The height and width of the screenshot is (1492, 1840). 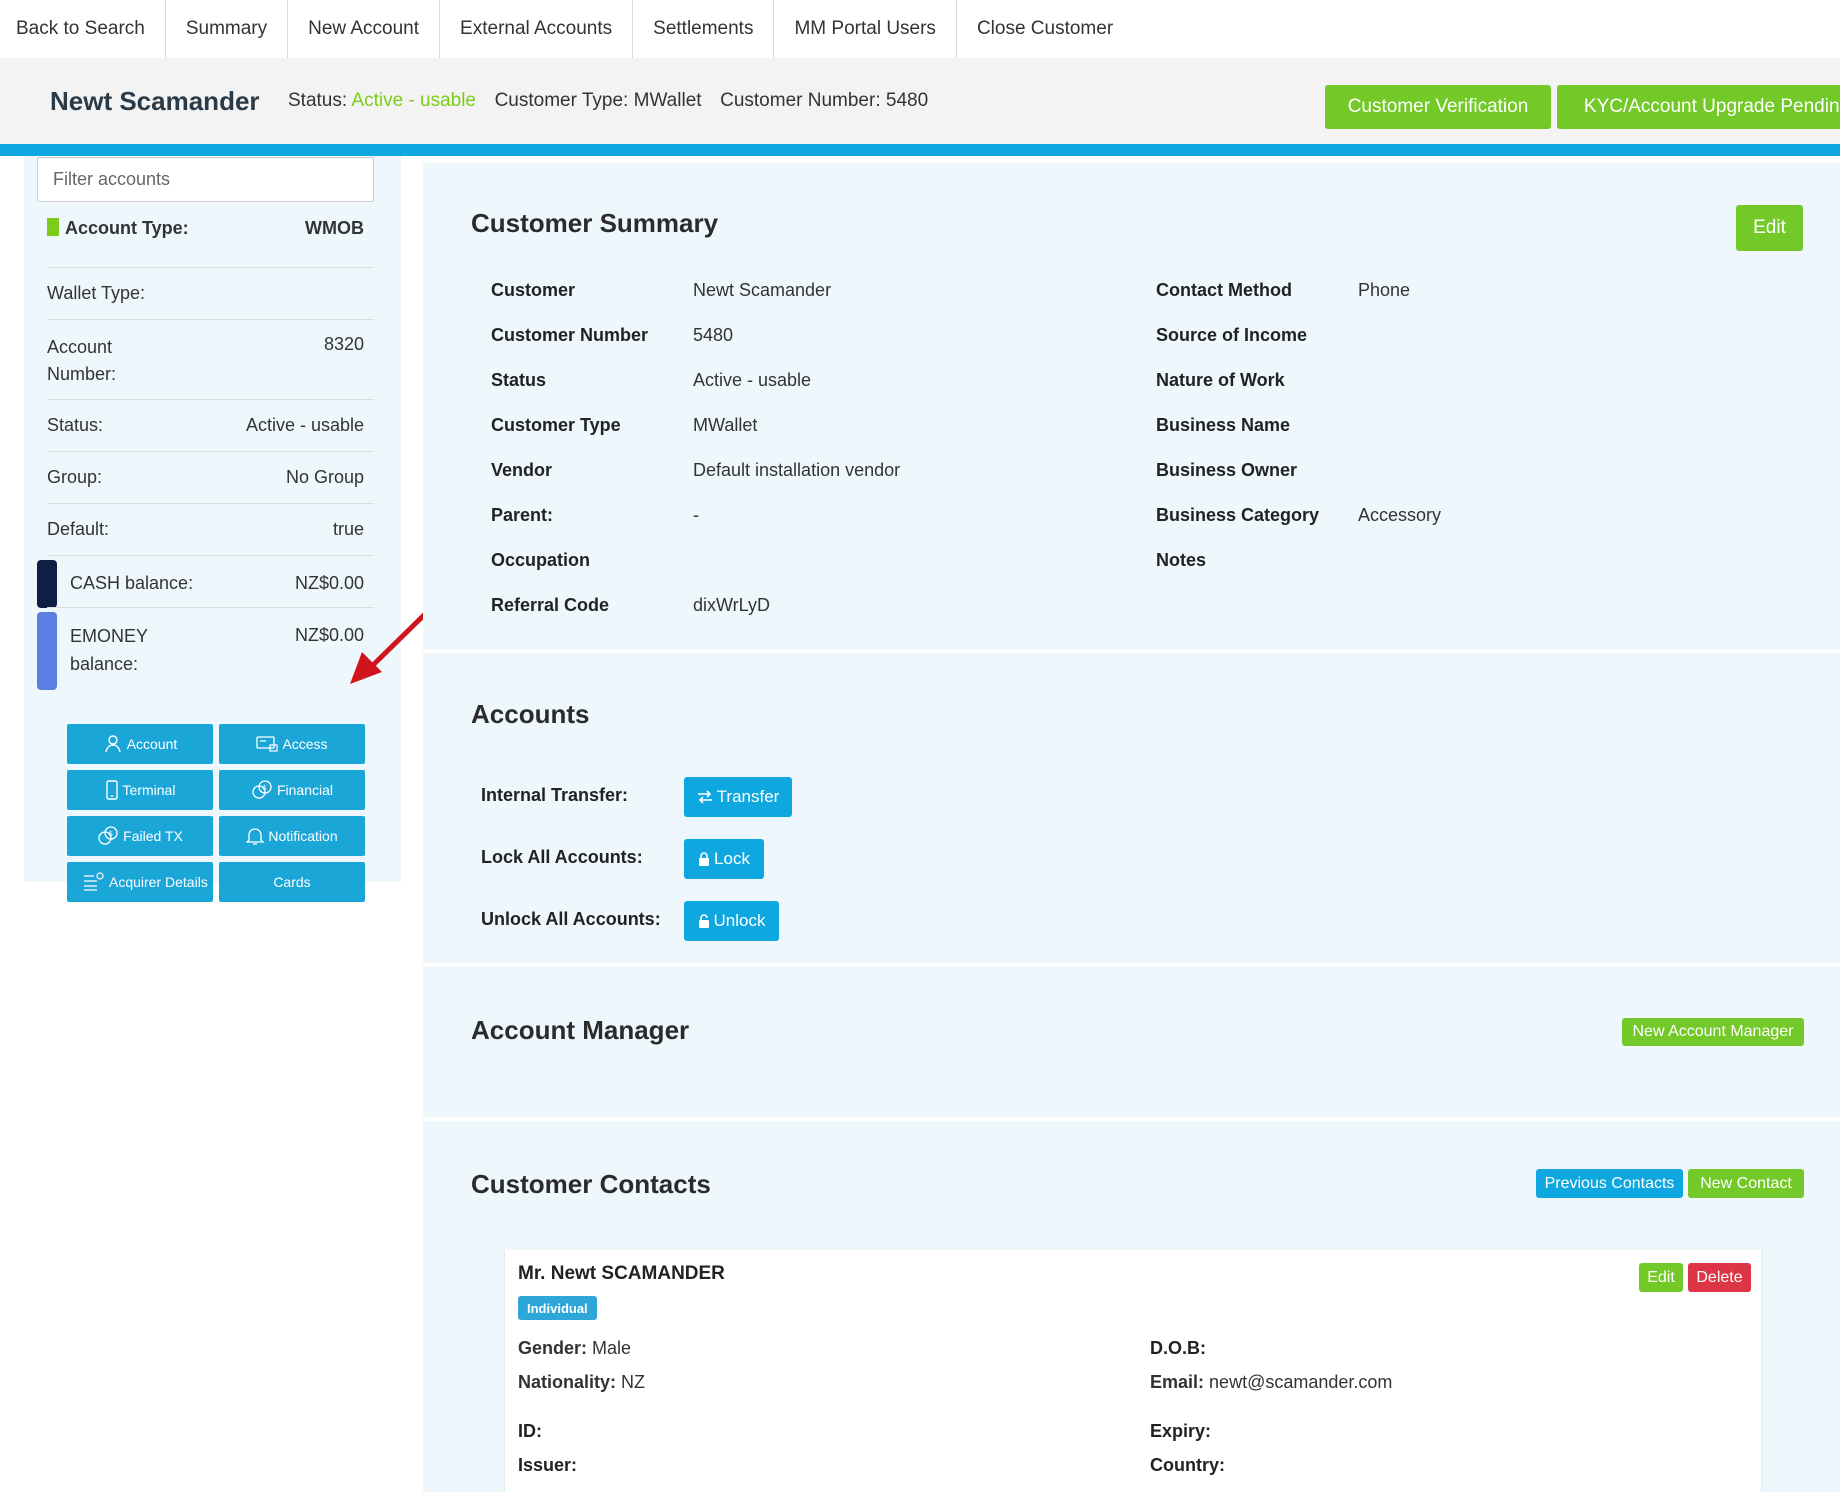 What do you see at coordinates (1178, 1348) in the screenshot?
I see `contact-dob-label: D.O.B:` at bounding box center [1178, 1348].